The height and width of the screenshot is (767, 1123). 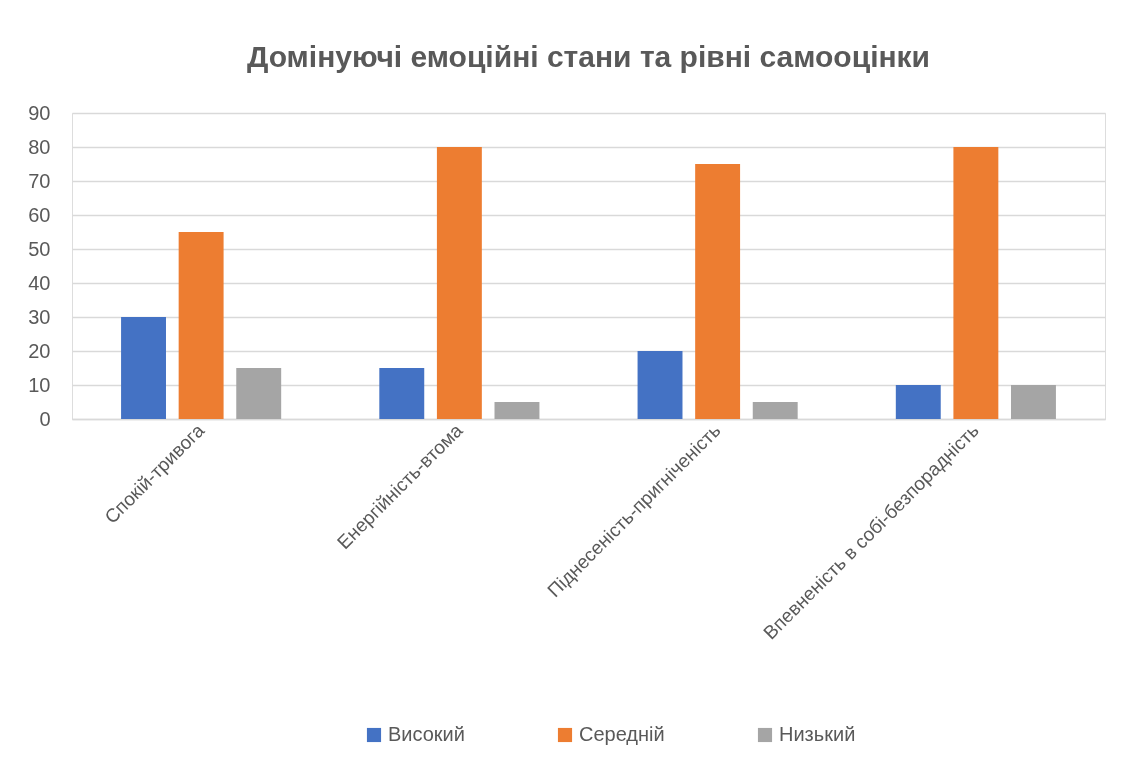 I want to click on y-tick-label: 80, so click(x=39, y=146).